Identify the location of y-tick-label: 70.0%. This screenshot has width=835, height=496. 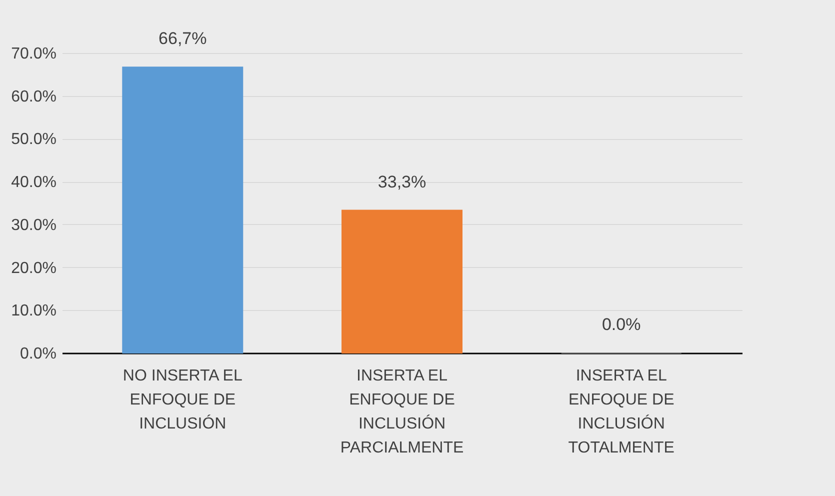
(33, 54).